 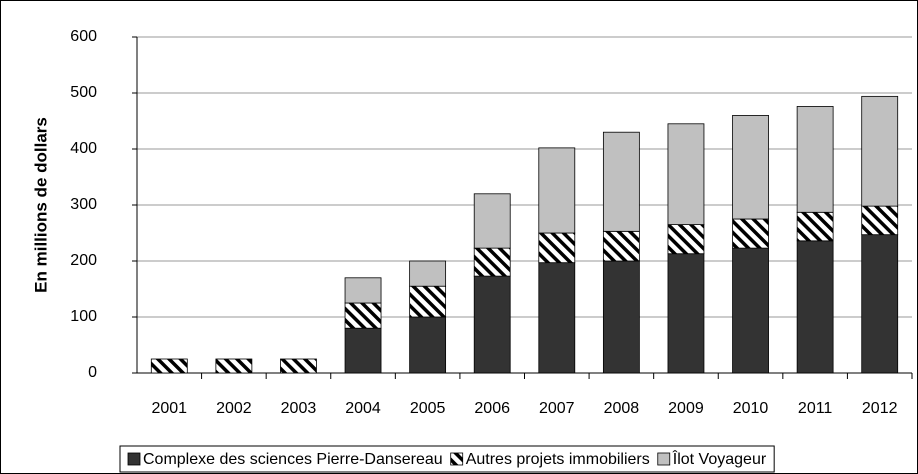 What do you see at coordinates (40, 205) in the screenshot?
I see `y-axis-label: En millions de dollars` at bounding box center [40, 205].